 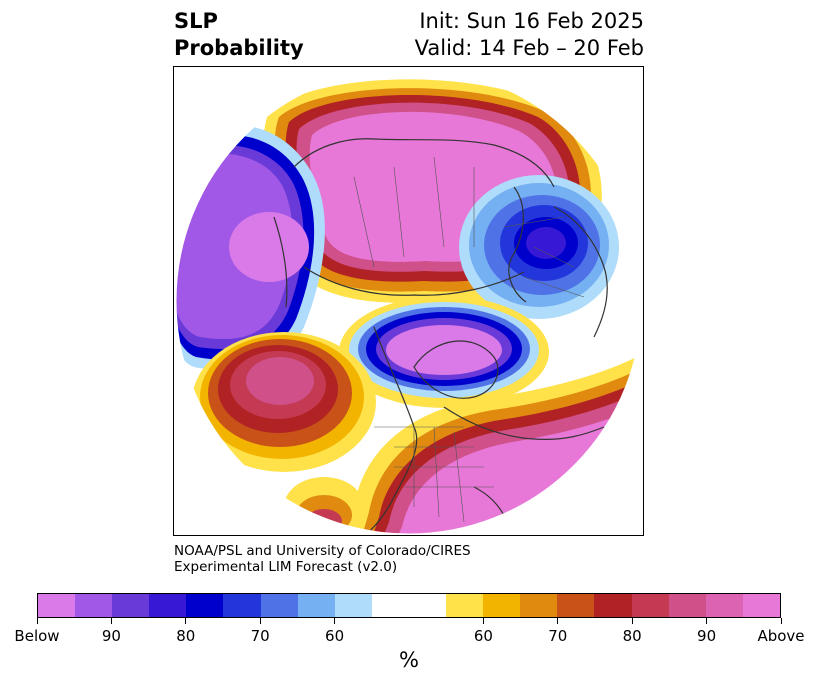 I want to click on init-date-label: Init: Sun 16 Feb 2025, so click(x=531, y=21).